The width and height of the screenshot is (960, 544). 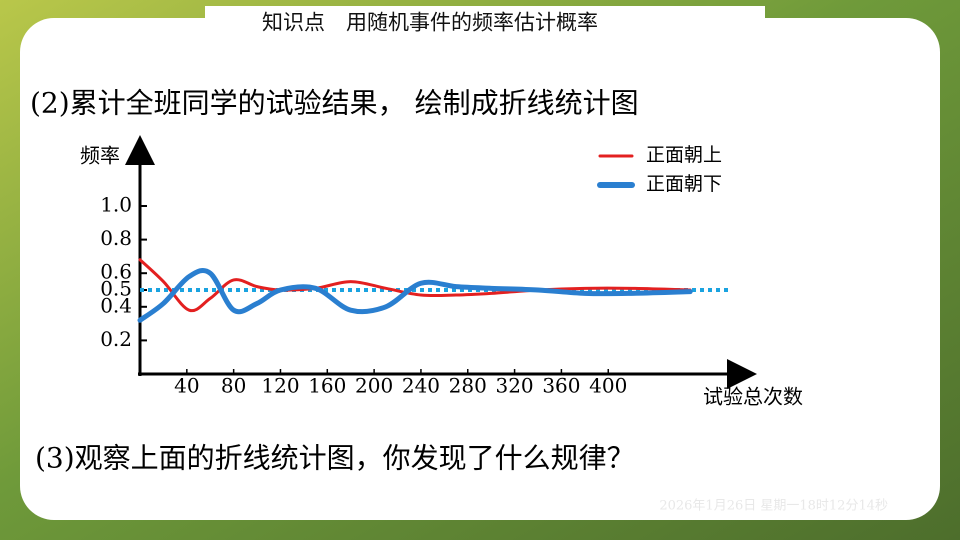 I want to click on timestamp: 2026年1月26日 星期一18时12分14秒, so click(x=773, y=506).